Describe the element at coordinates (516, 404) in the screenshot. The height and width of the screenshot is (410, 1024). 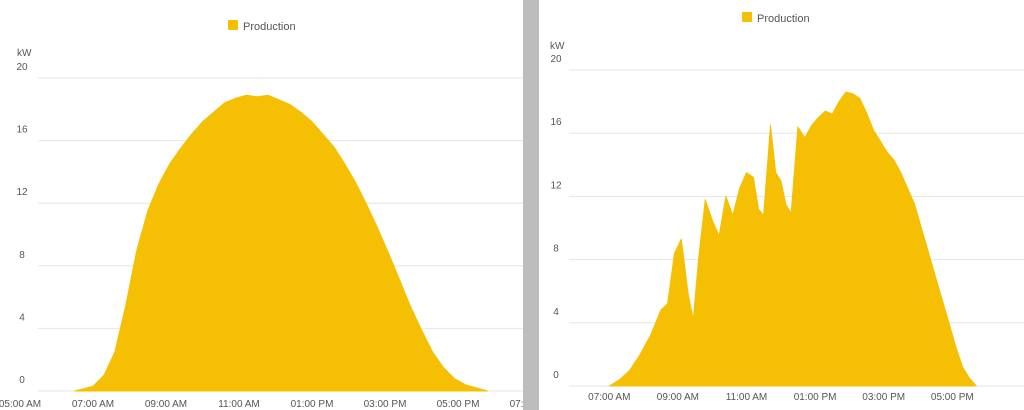
I see `x-tick-label: 07:00 PM` at that location.